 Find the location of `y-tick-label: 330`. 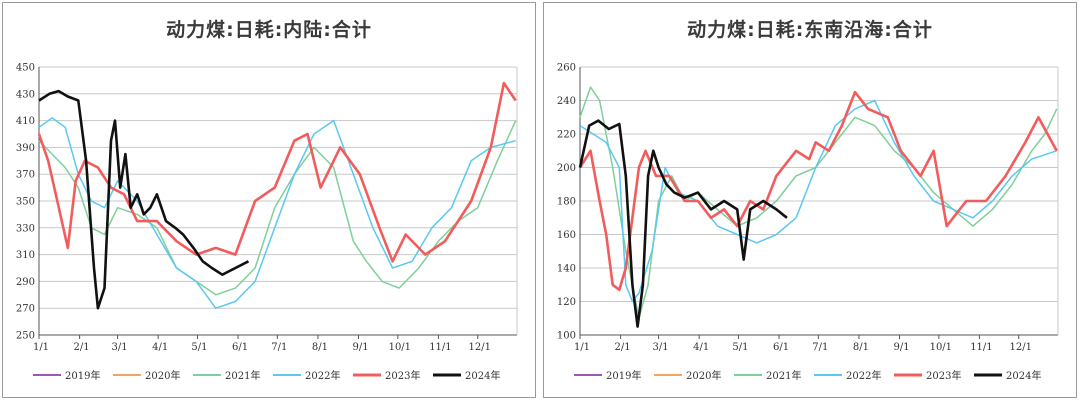

y-tick-label: 330 is located at coordinates (25, 228).